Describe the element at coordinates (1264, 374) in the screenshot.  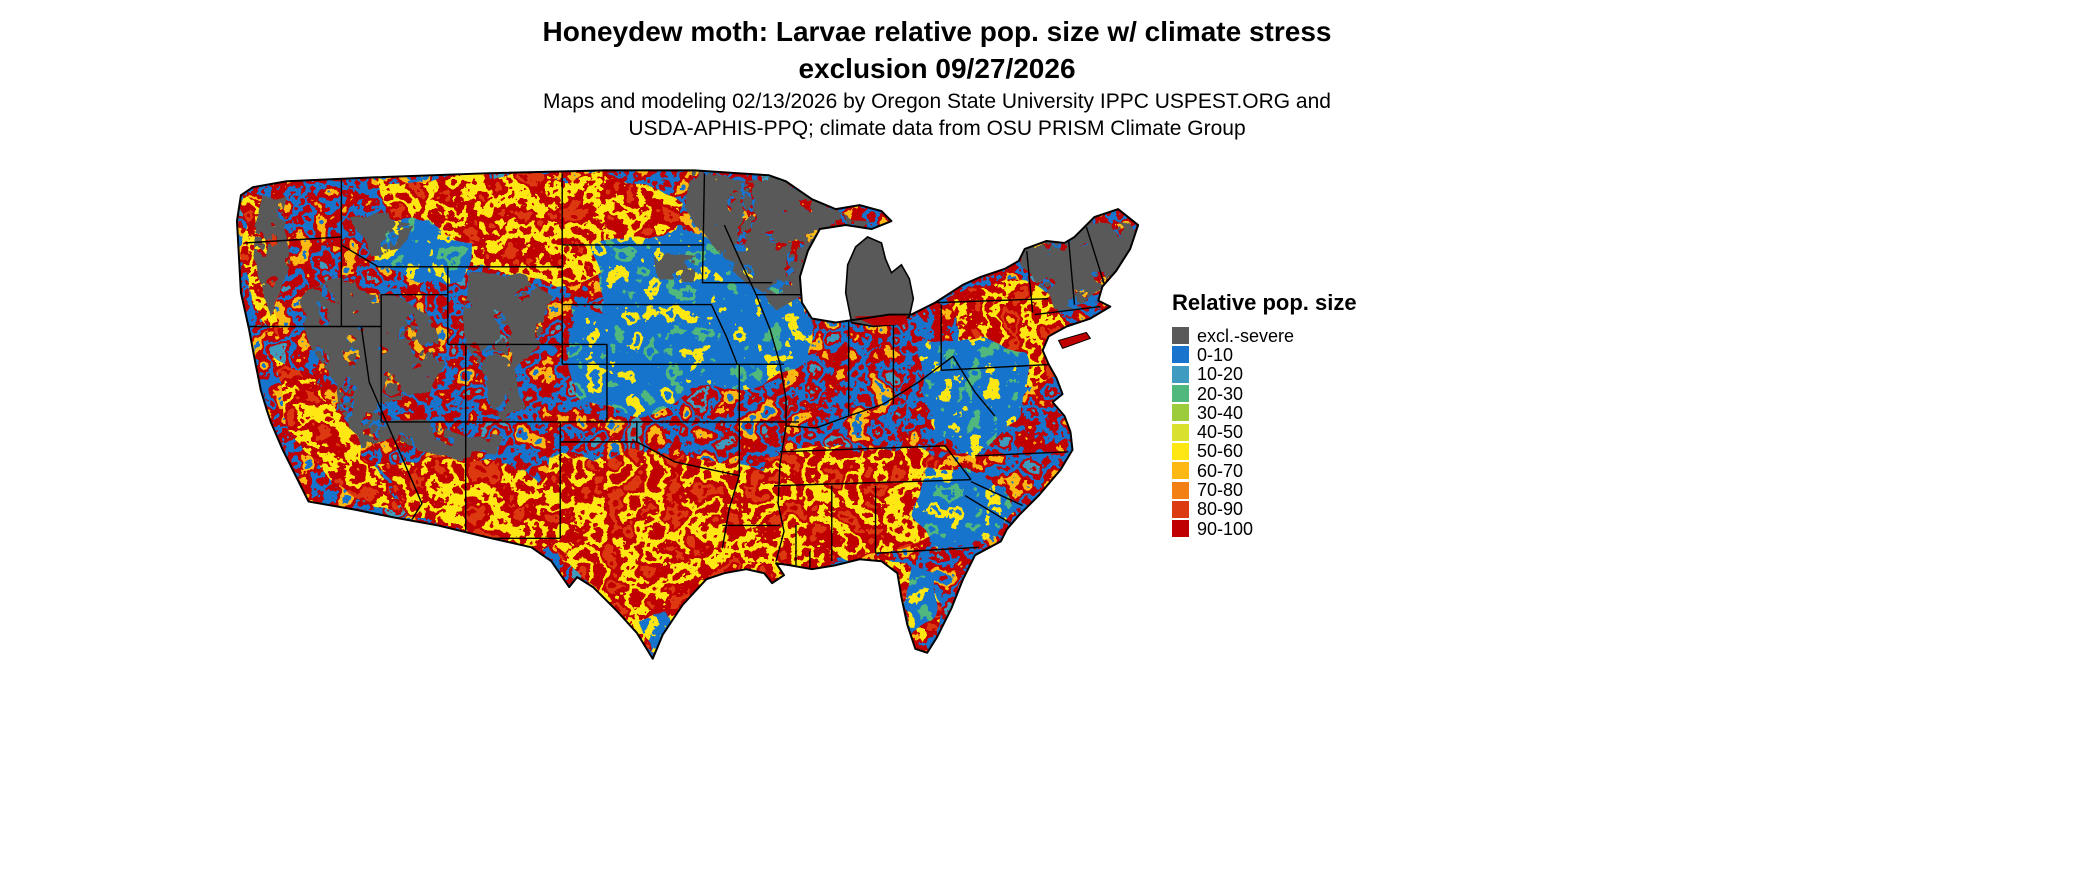
I see `legend-item: 10-20` at that location.